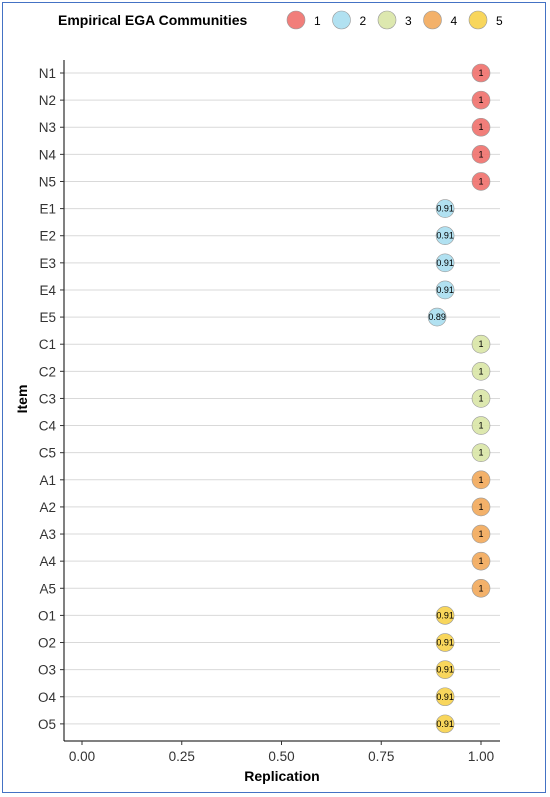 The width and height of the screenshot is (550, 797). What do you see at coordinates (47, 453) in the screenshot?
I see `y-tick-label-c5: C5` at bounding box center [47, 453].